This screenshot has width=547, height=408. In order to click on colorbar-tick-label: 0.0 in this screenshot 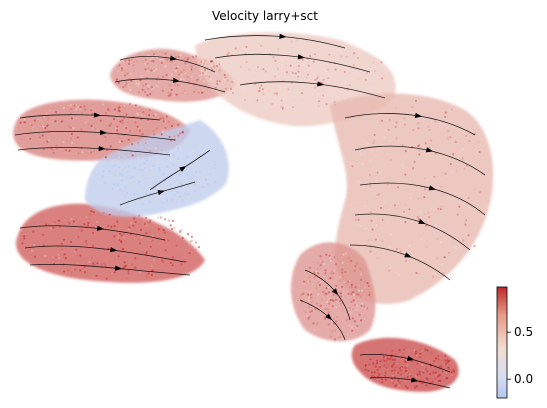, I will do `click(523, 379)`.